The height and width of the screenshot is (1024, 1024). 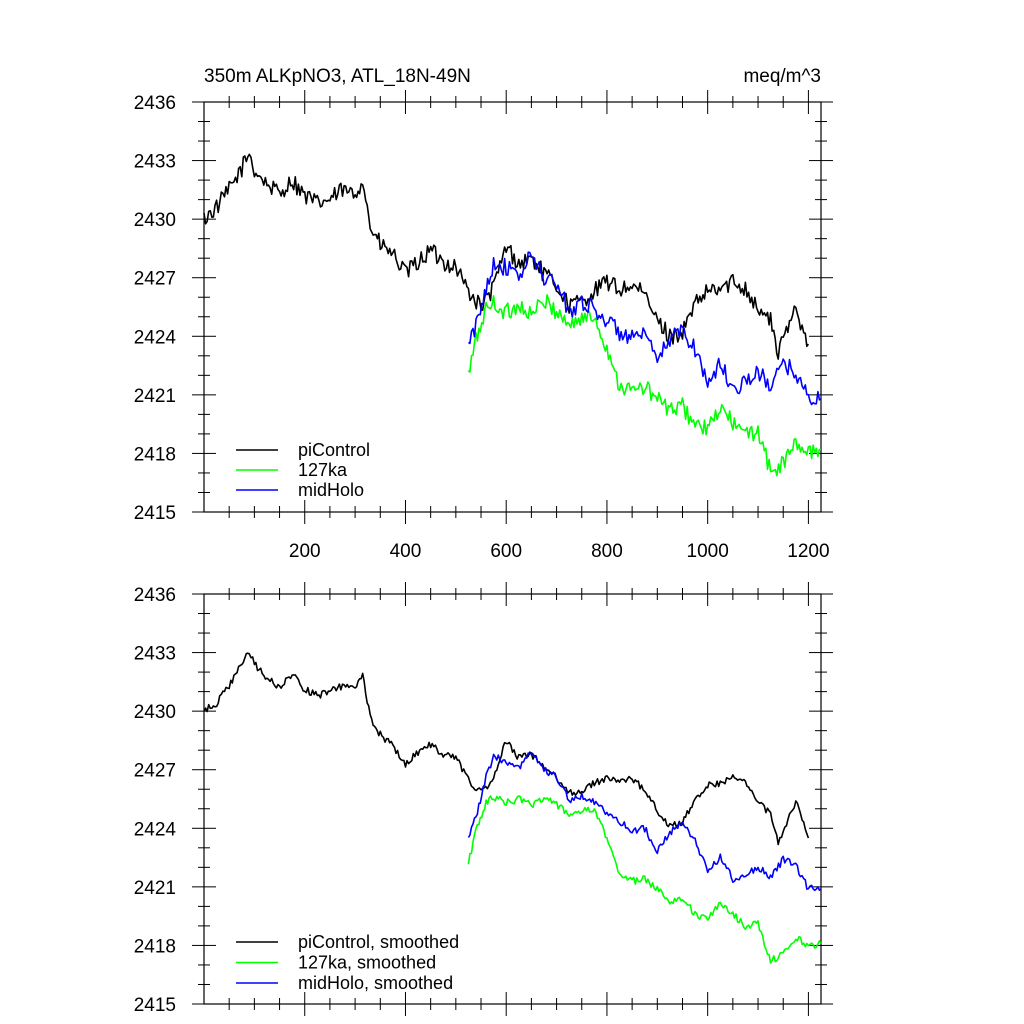 What do you see at coordinates (782, 76) in the screenshot?
I see `chart-units: meq/m^3` at bounding box center [782, 76].